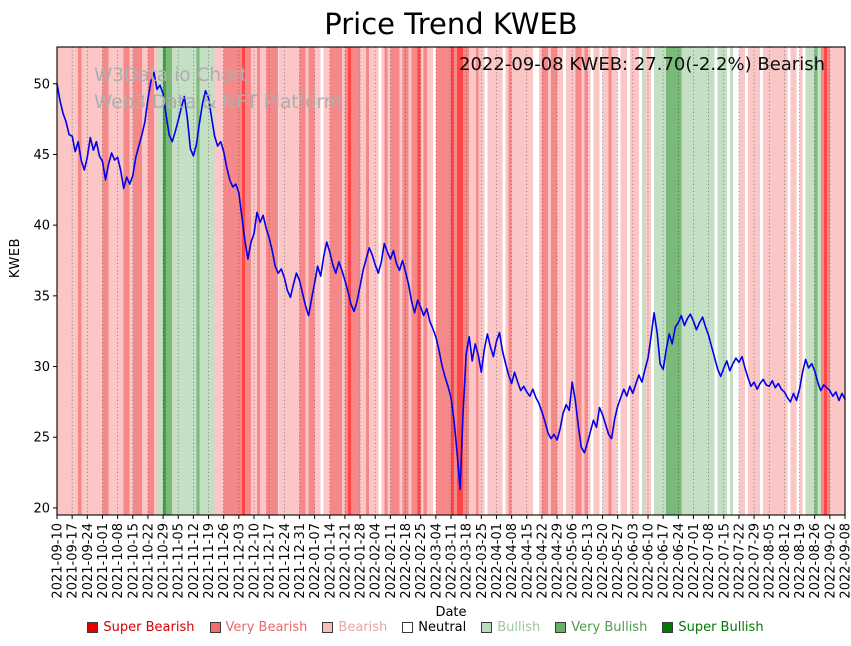  What do you see at coordinates (88, 561) in the screenshot?
I see `x-tick-label: 2021-09-24` at bounding box center [88, 561].